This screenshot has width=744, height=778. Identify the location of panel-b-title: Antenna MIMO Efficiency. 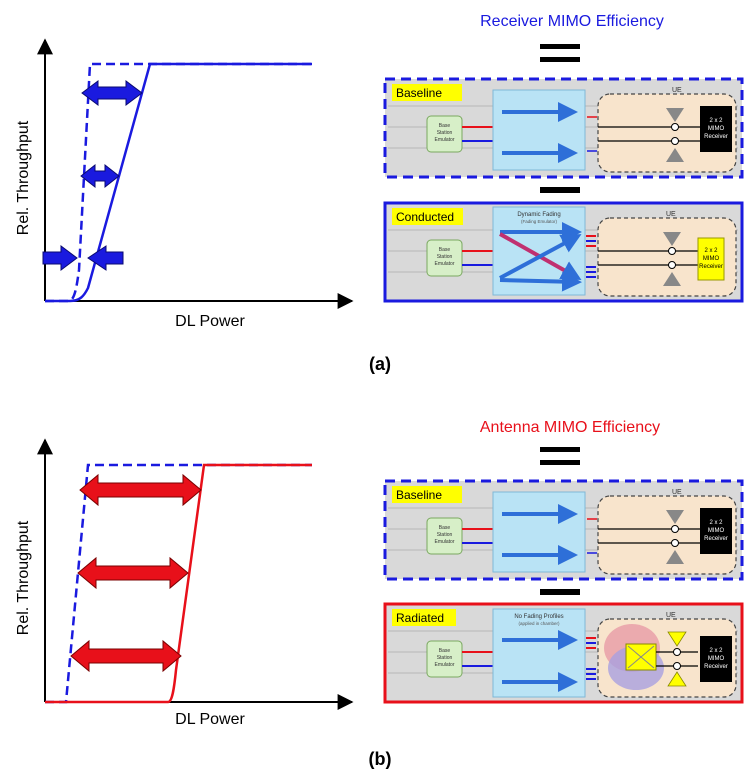
(570, 427).